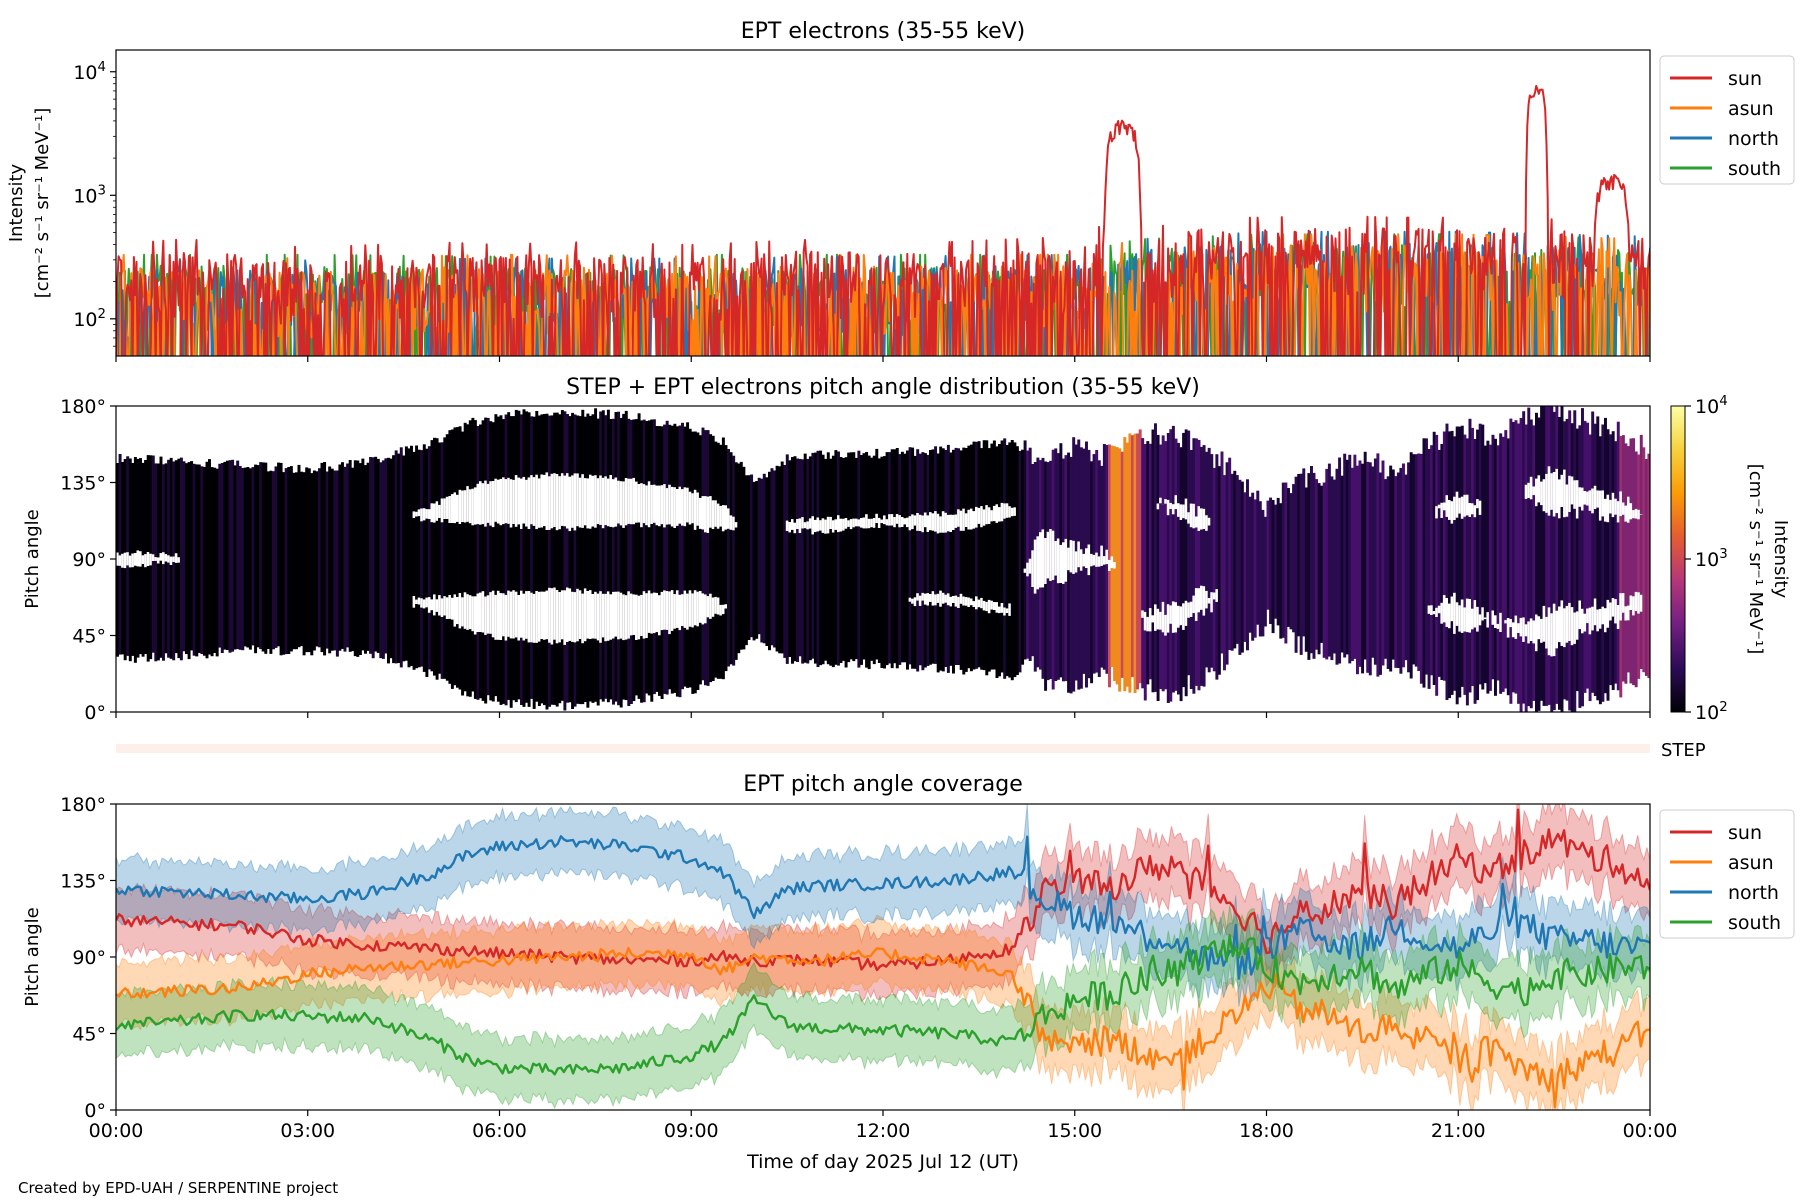  What do you see at coordinates (88, 958) in the screenshot?
I see `panel3-y-ticks: 0° 45° 90° 135° 180°` at bounding box center [88, 958].